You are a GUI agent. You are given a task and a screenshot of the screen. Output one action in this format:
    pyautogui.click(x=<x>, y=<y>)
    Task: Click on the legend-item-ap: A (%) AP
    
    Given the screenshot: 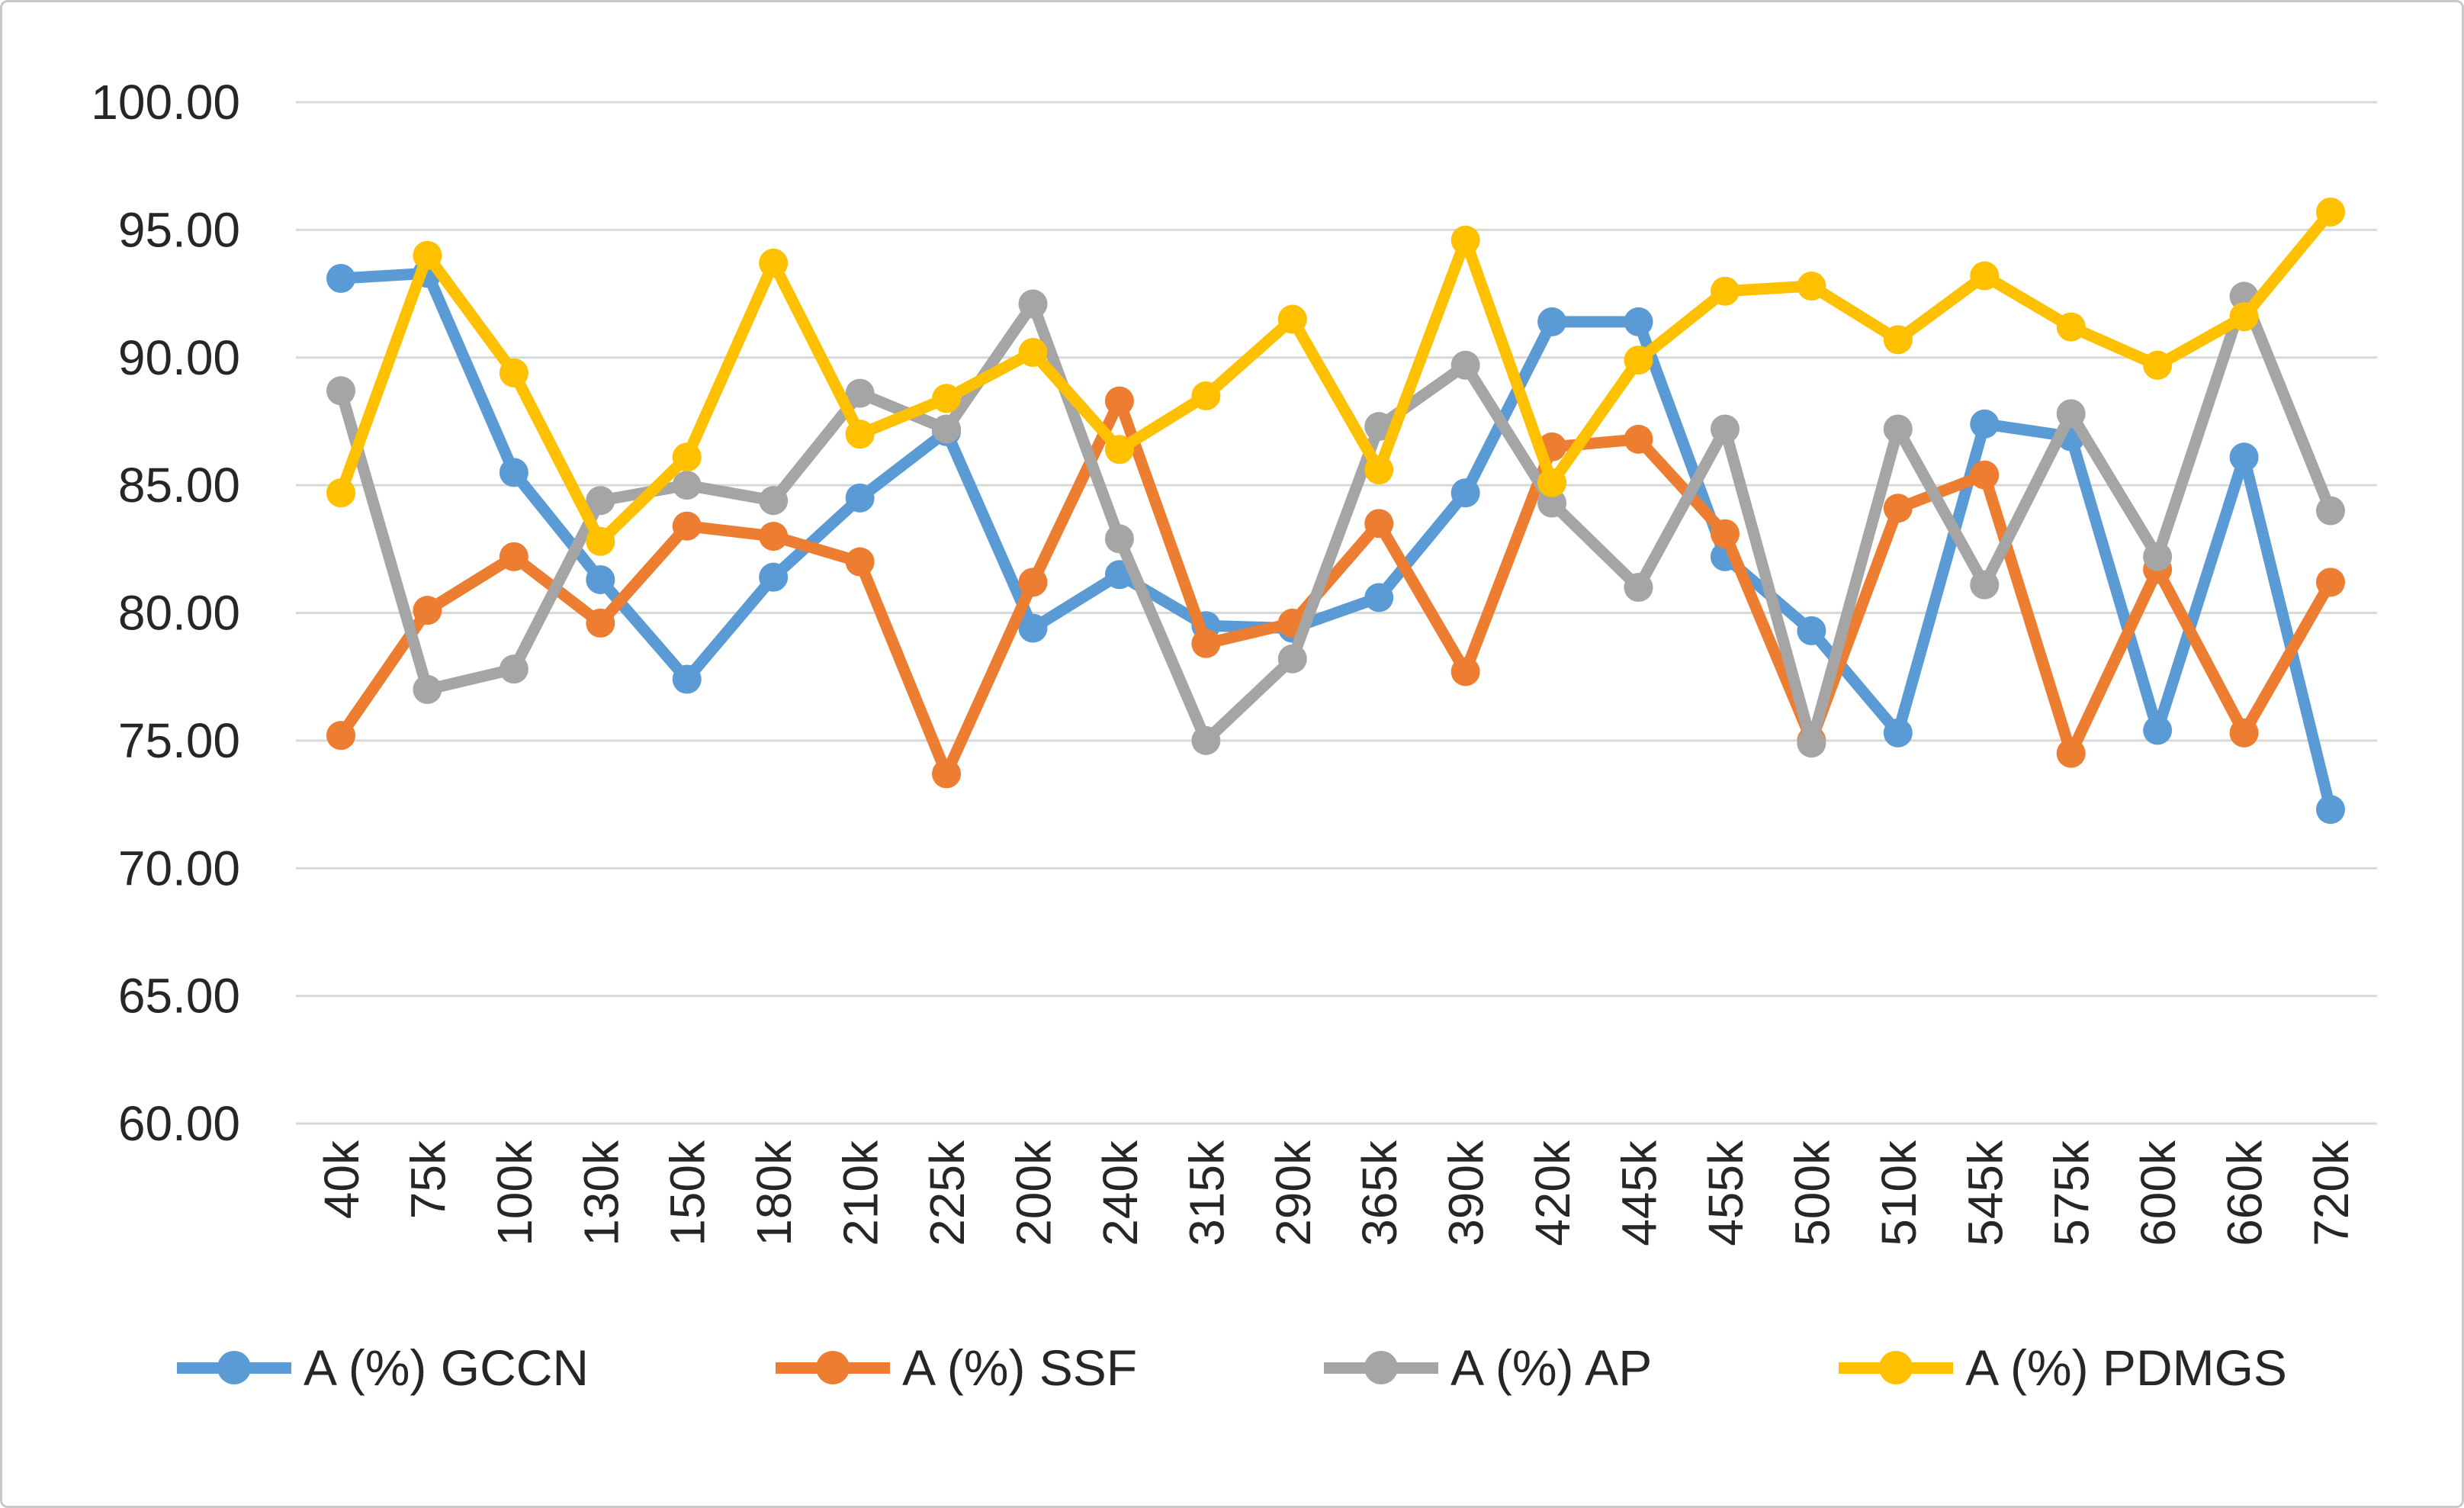 What is the action you would take?
    pyautogui.click(x=1488, y=1368)
    